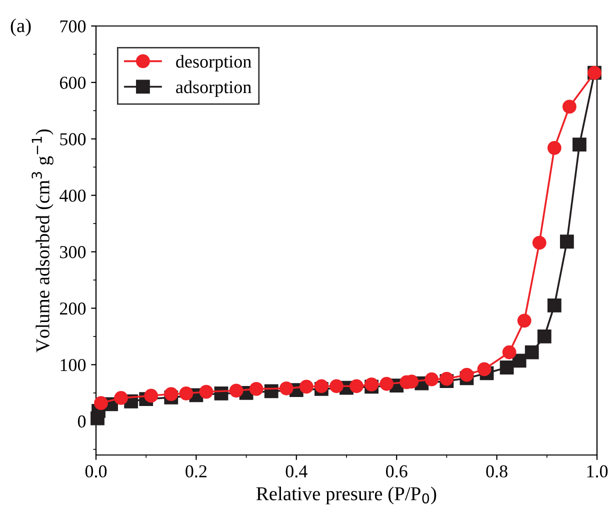  I want to click on y-tick-label: 0, so click(82, 421).